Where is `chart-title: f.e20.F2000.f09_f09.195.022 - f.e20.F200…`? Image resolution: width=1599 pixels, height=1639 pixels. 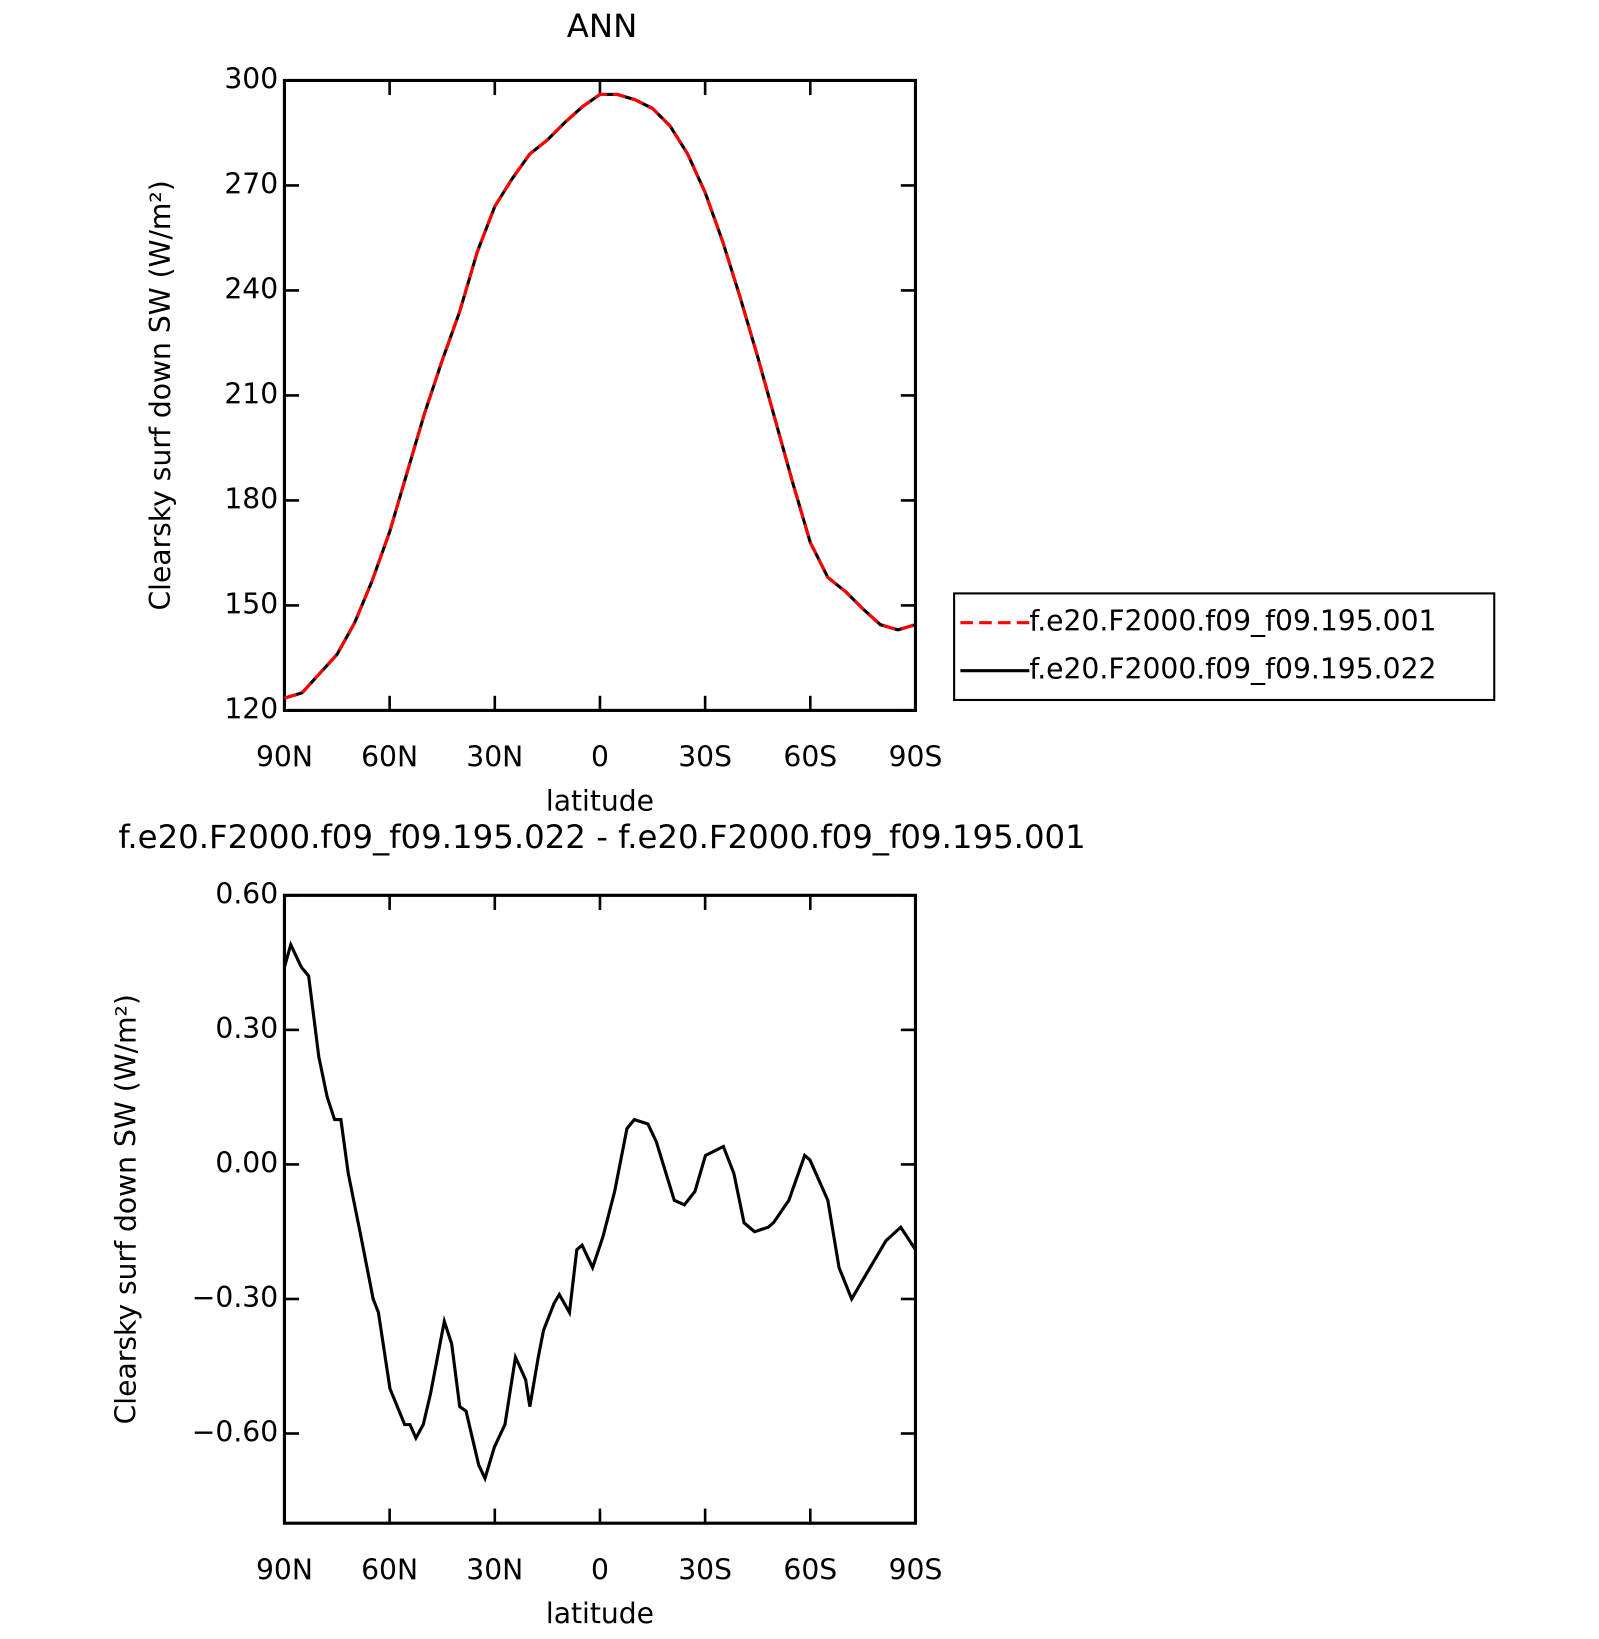 chart-title: f.e20.F2000.f09_f09.195.022 - f.e20.F200… is located at coordinates (601, 837).